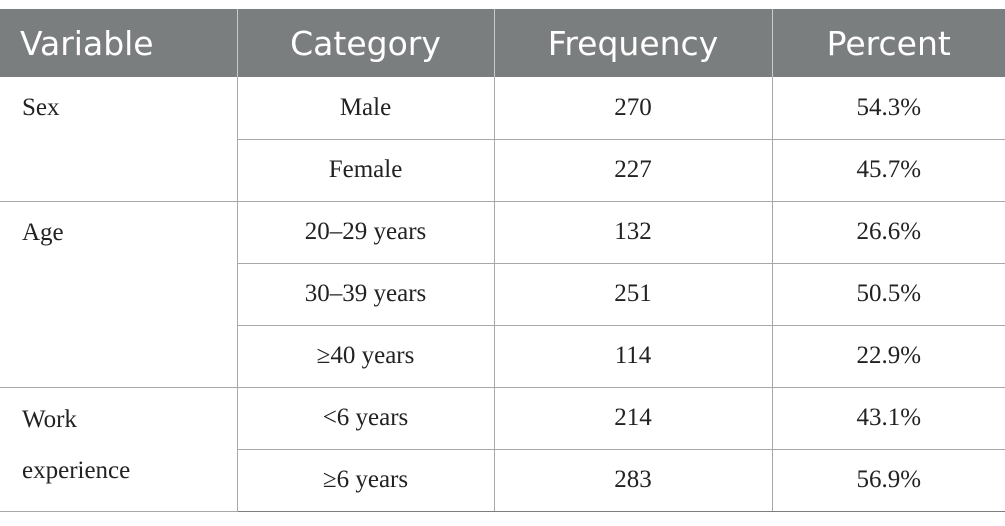 The width and height of the screenshot is (1005, 526). I want to click on table-row: 30–39 years 251 50.5%, so click(502, 294).